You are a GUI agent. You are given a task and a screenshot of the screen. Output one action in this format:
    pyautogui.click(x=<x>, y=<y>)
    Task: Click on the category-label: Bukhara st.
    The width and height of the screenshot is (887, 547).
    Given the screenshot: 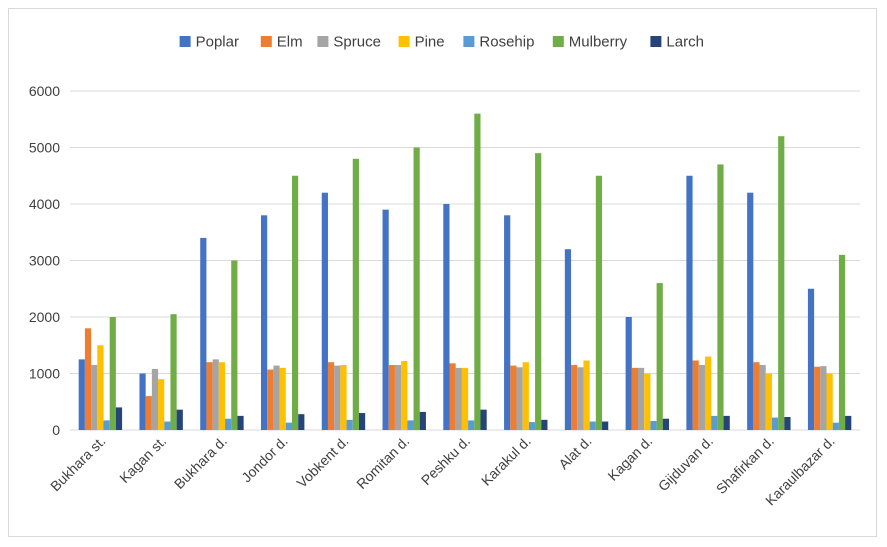 What is the action you would take?
    pyautogui.click(x=77, y=463)
    